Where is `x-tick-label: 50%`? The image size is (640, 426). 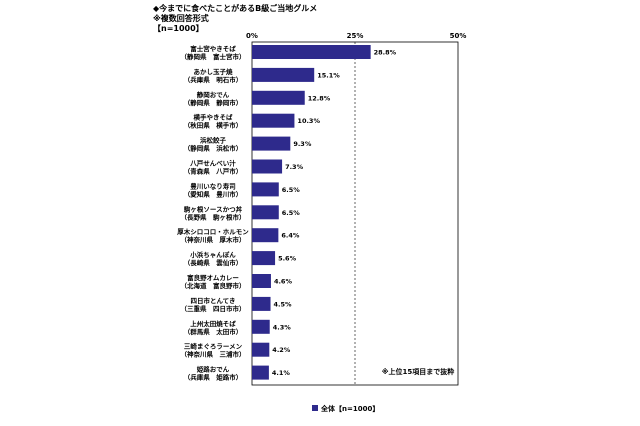 x-tick-label: 50% is located at coordinates (458, 36).